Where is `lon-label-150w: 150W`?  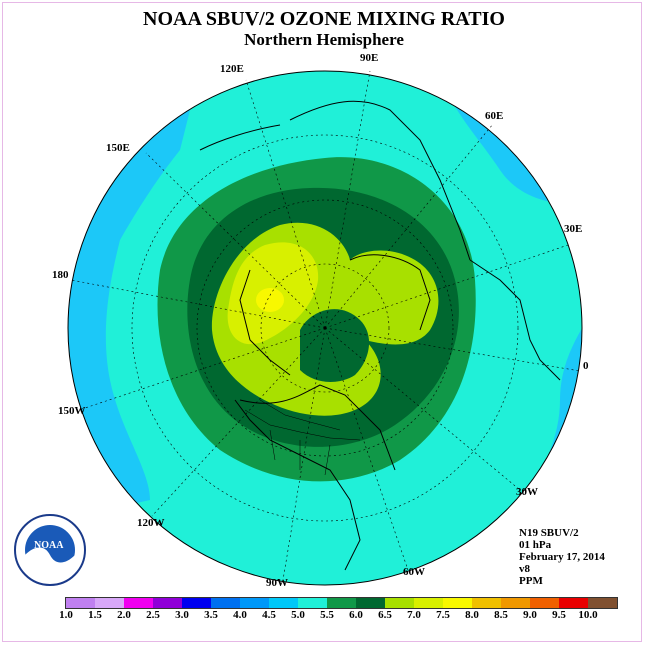
lon-label-150w: 150W is located at coordinates (72, 411).